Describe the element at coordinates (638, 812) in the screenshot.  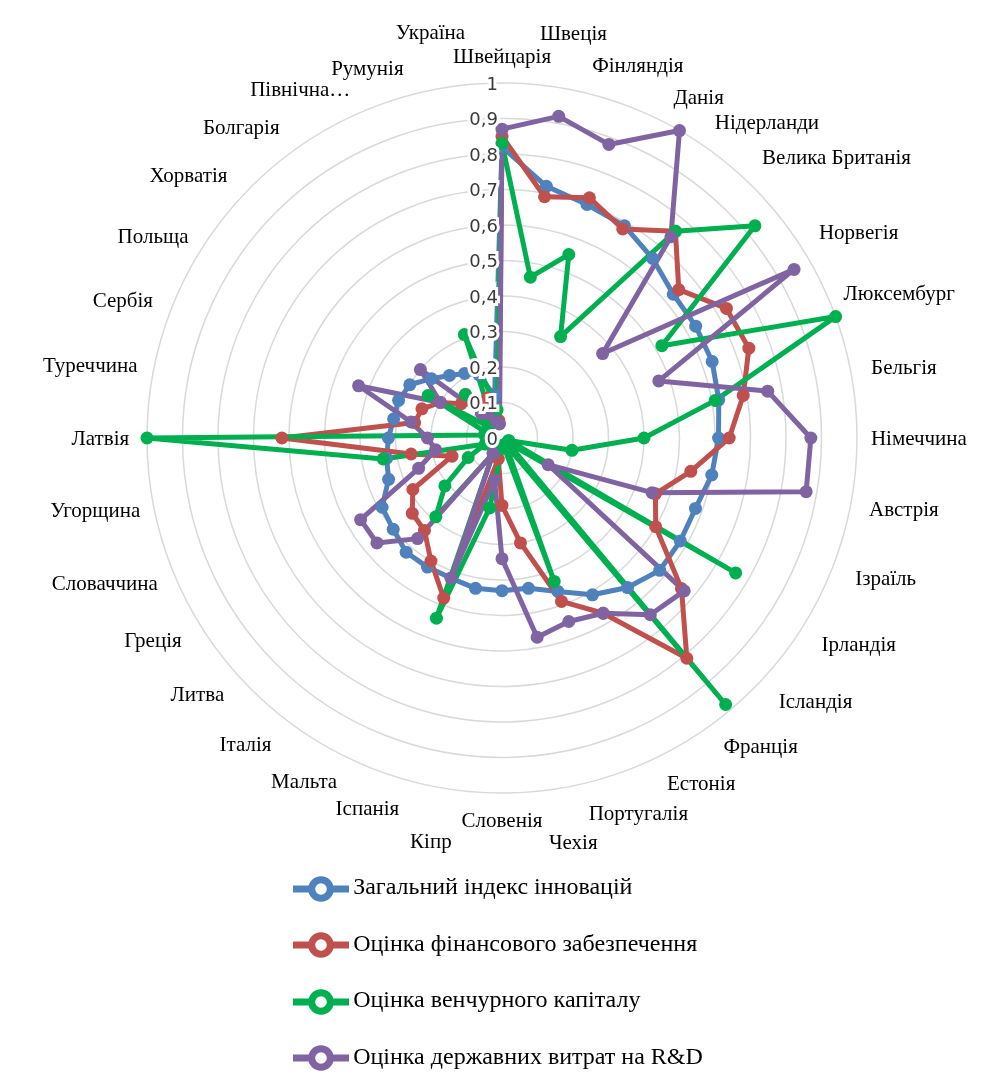
I see `spoke-label: Португалія` at that location.